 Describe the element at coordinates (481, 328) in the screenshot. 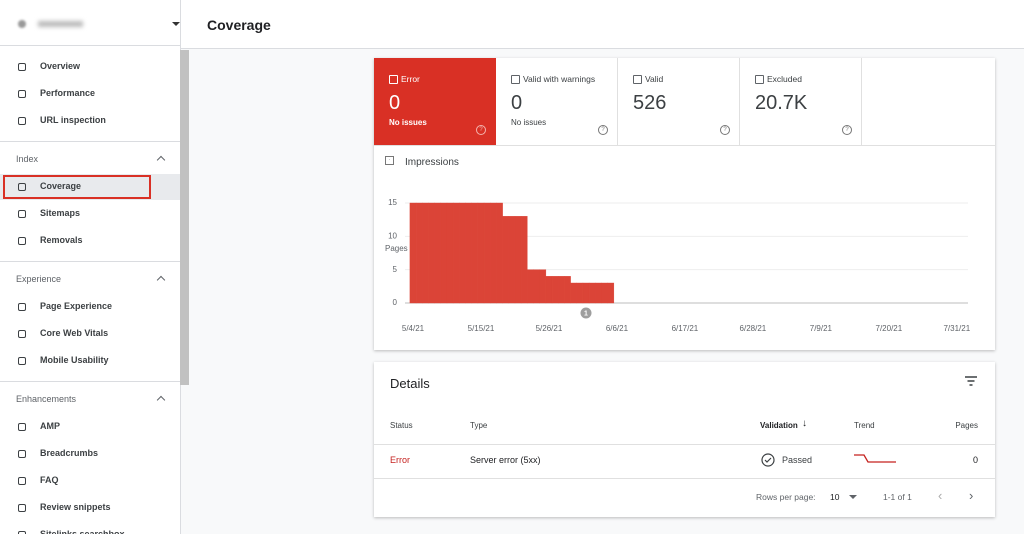

I see `x-tick-label: 5/15/21` at that location.